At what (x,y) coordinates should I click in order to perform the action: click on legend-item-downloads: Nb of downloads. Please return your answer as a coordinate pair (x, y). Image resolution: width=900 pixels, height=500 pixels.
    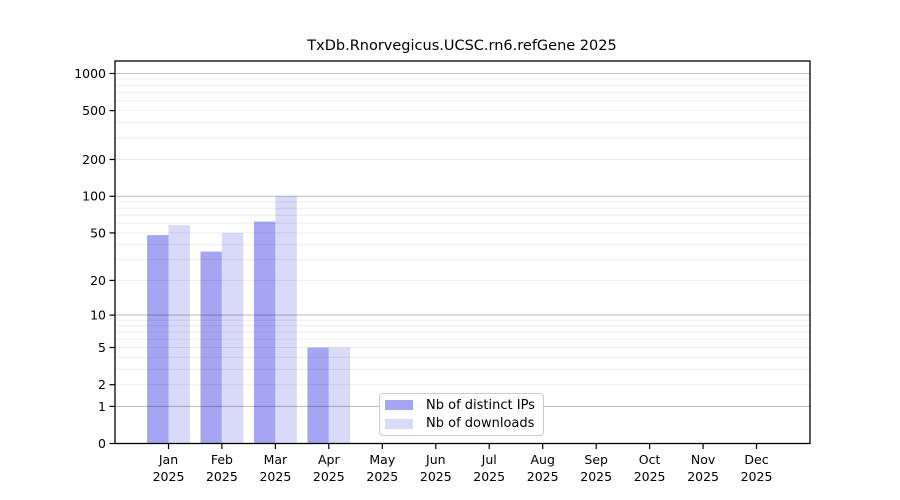
    Looking at the image, I should click on (461, 424).